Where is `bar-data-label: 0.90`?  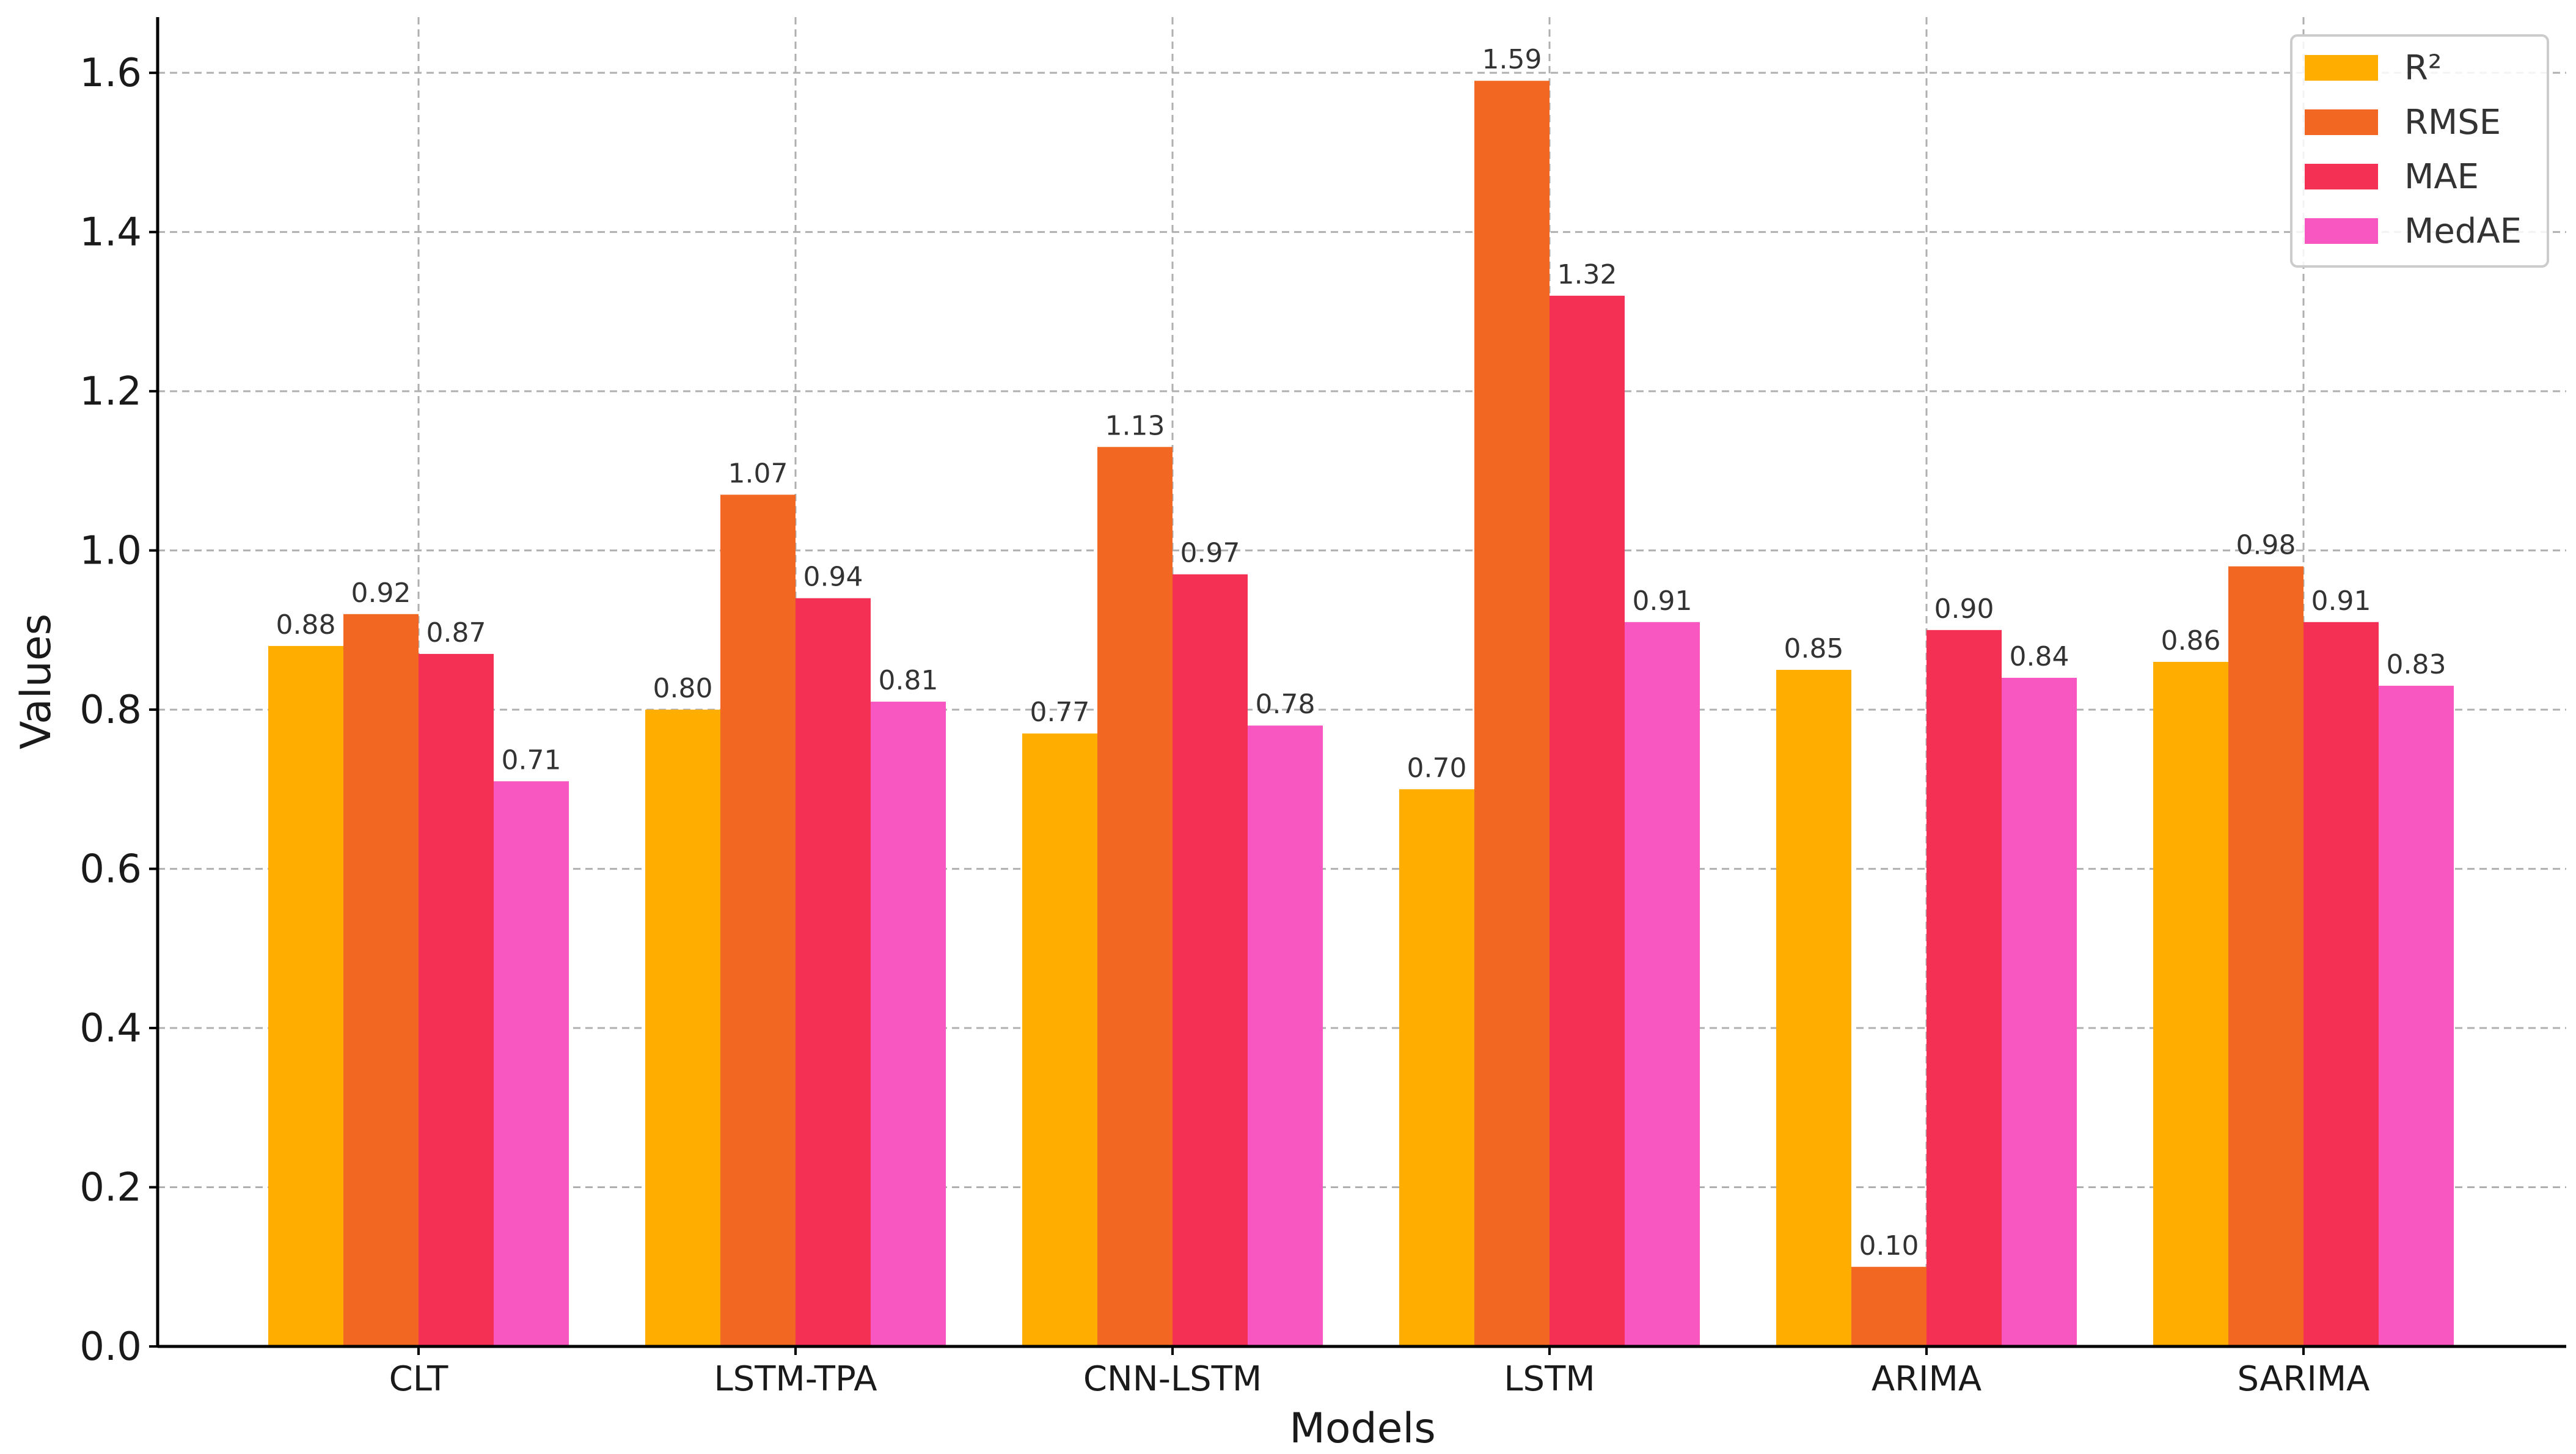
bar-data-label: 0.90 is located at coordinates (1964, 609).